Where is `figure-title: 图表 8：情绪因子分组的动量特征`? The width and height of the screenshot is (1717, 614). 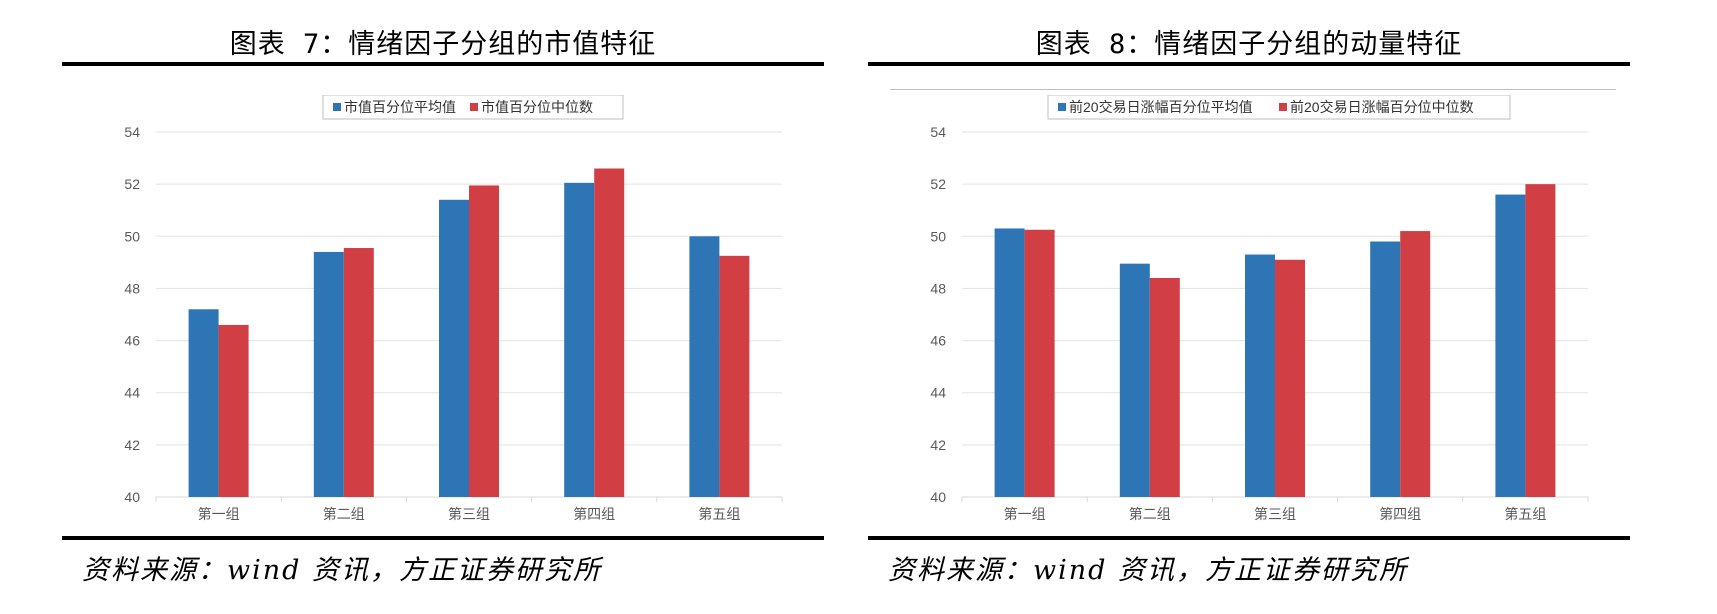
figure-title: 图表 8：情绪因子分组的动量特征 is located at coordinates (1249, 44).